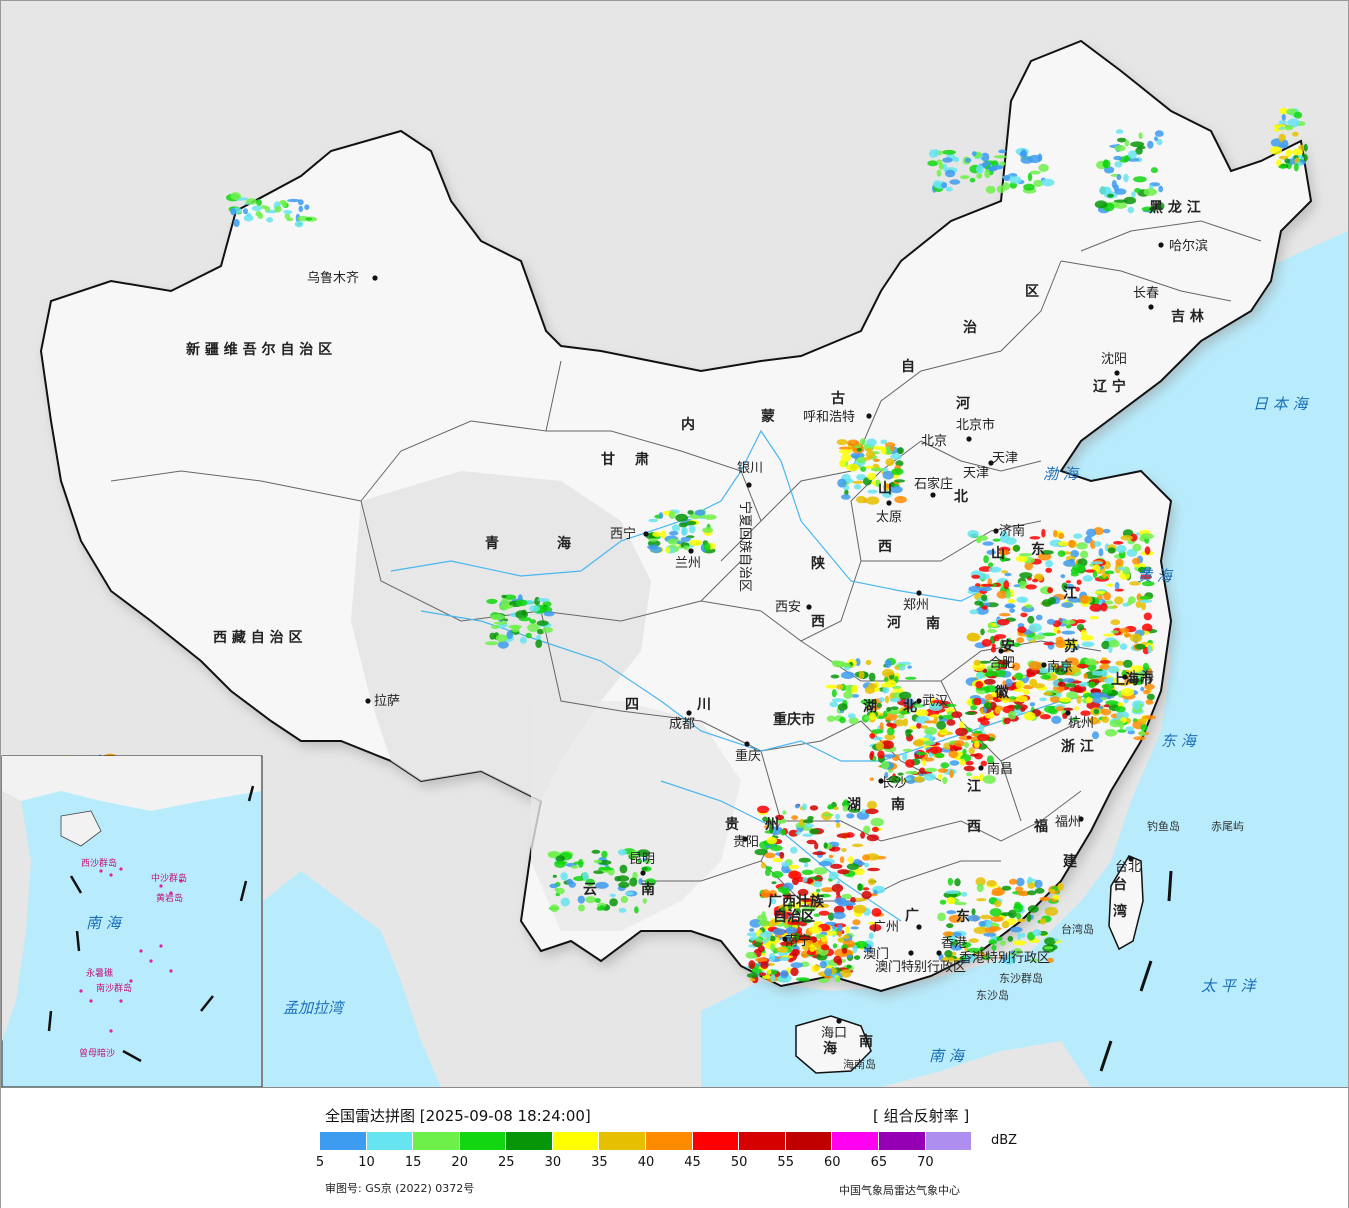 The height and width of the screenshot is (1208, 1349). What do you see at coordinates (623, 1141) in the screenshot?
I see `color-scale-cell` at bounding box center [623, 1141].